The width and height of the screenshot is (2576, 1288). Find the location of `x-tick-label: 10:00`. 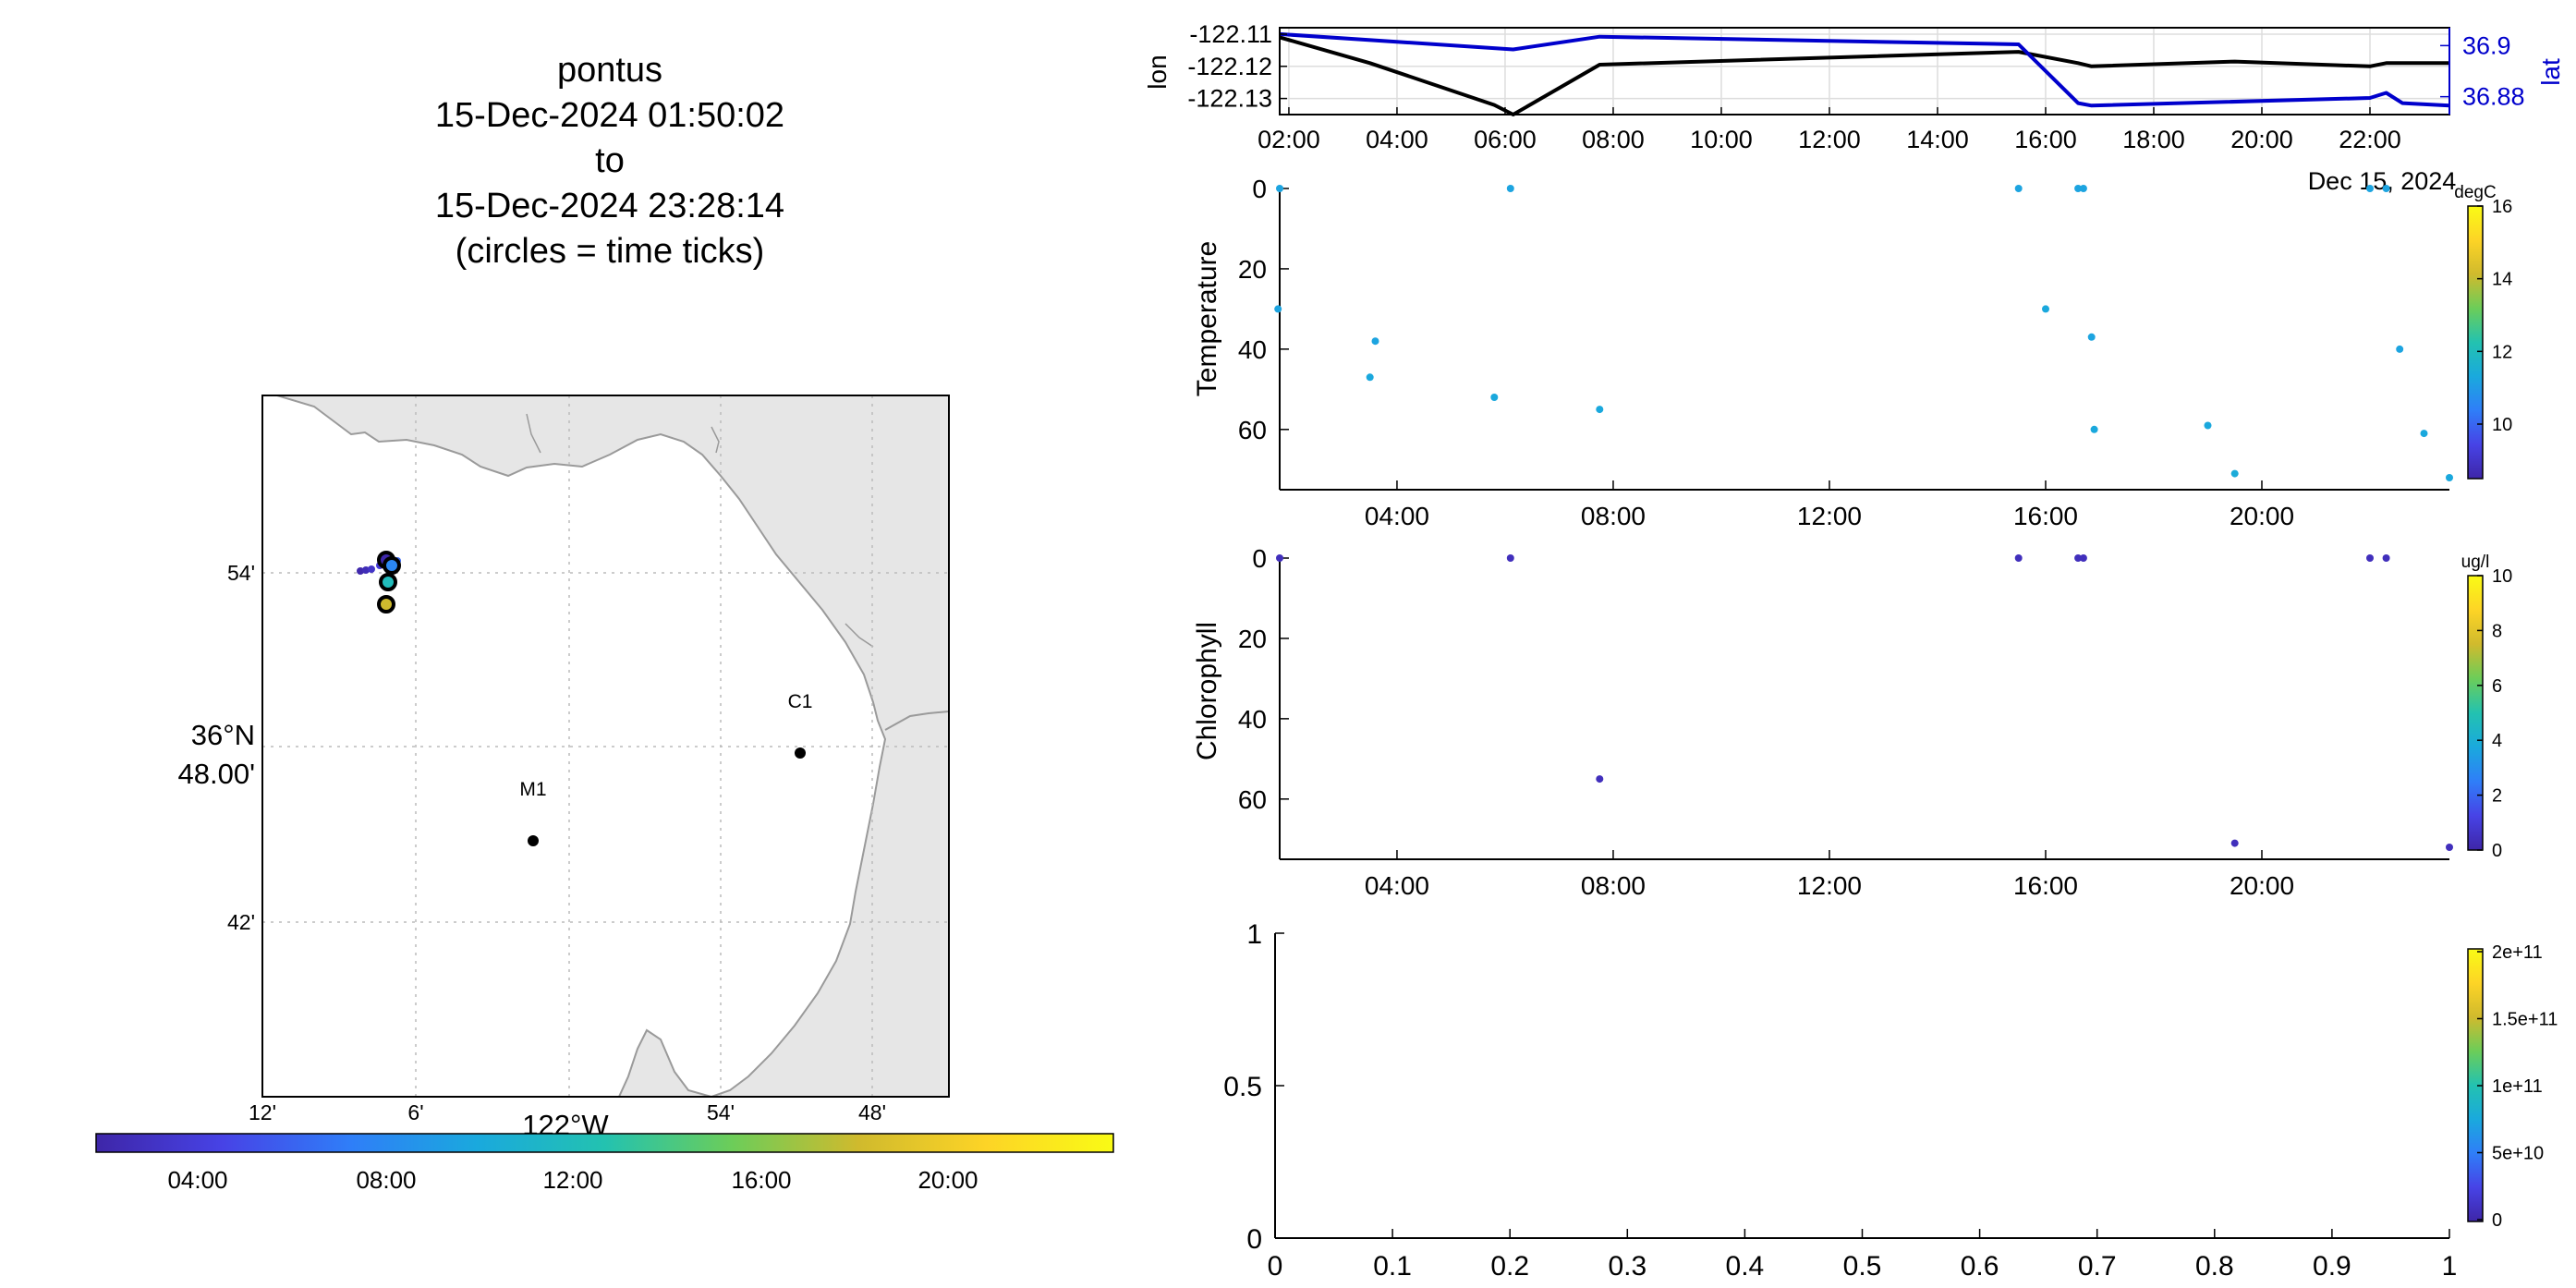

x-tick-label: 10:00 is located at coordinates (1721, 139).